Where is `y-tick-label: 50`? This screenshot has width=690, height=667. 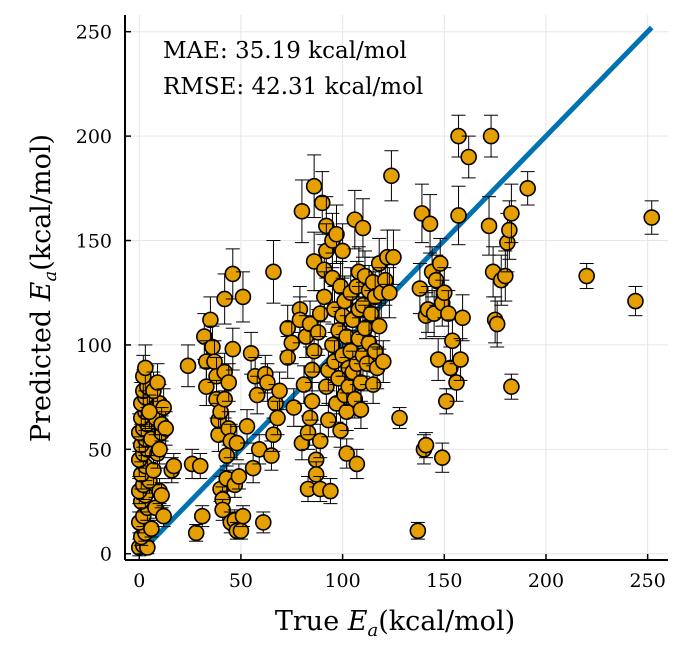
y-tick-label: 50 is located at coordinates (100, 450).